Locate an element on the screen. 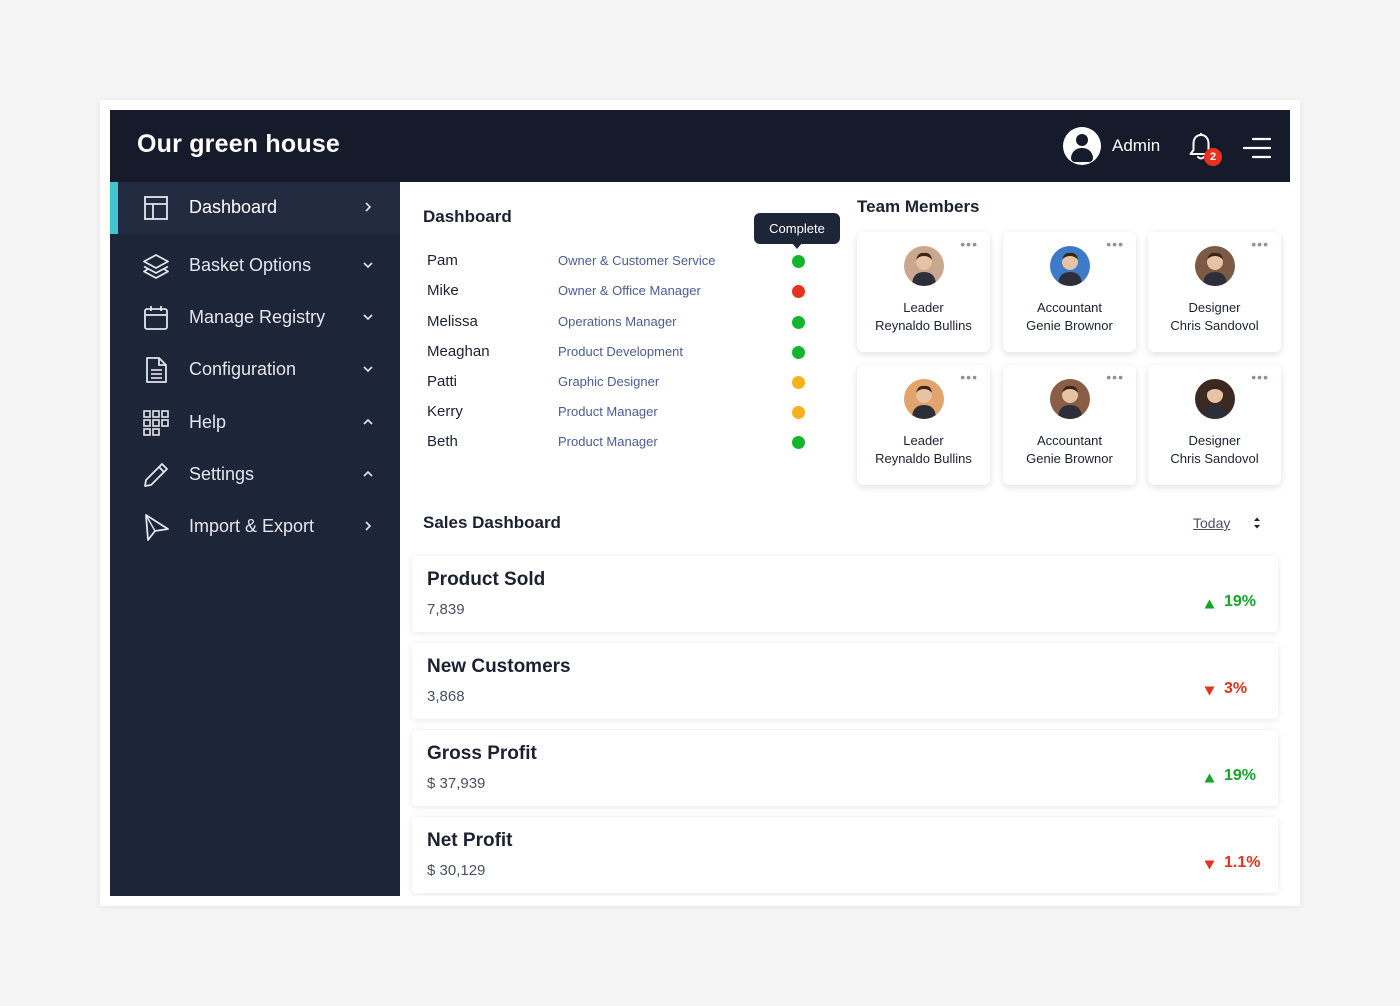 Image resolution: width=1400 pixels, height=1006 pixels. team-member-name: Kerry is located at coordinates (445, 411).